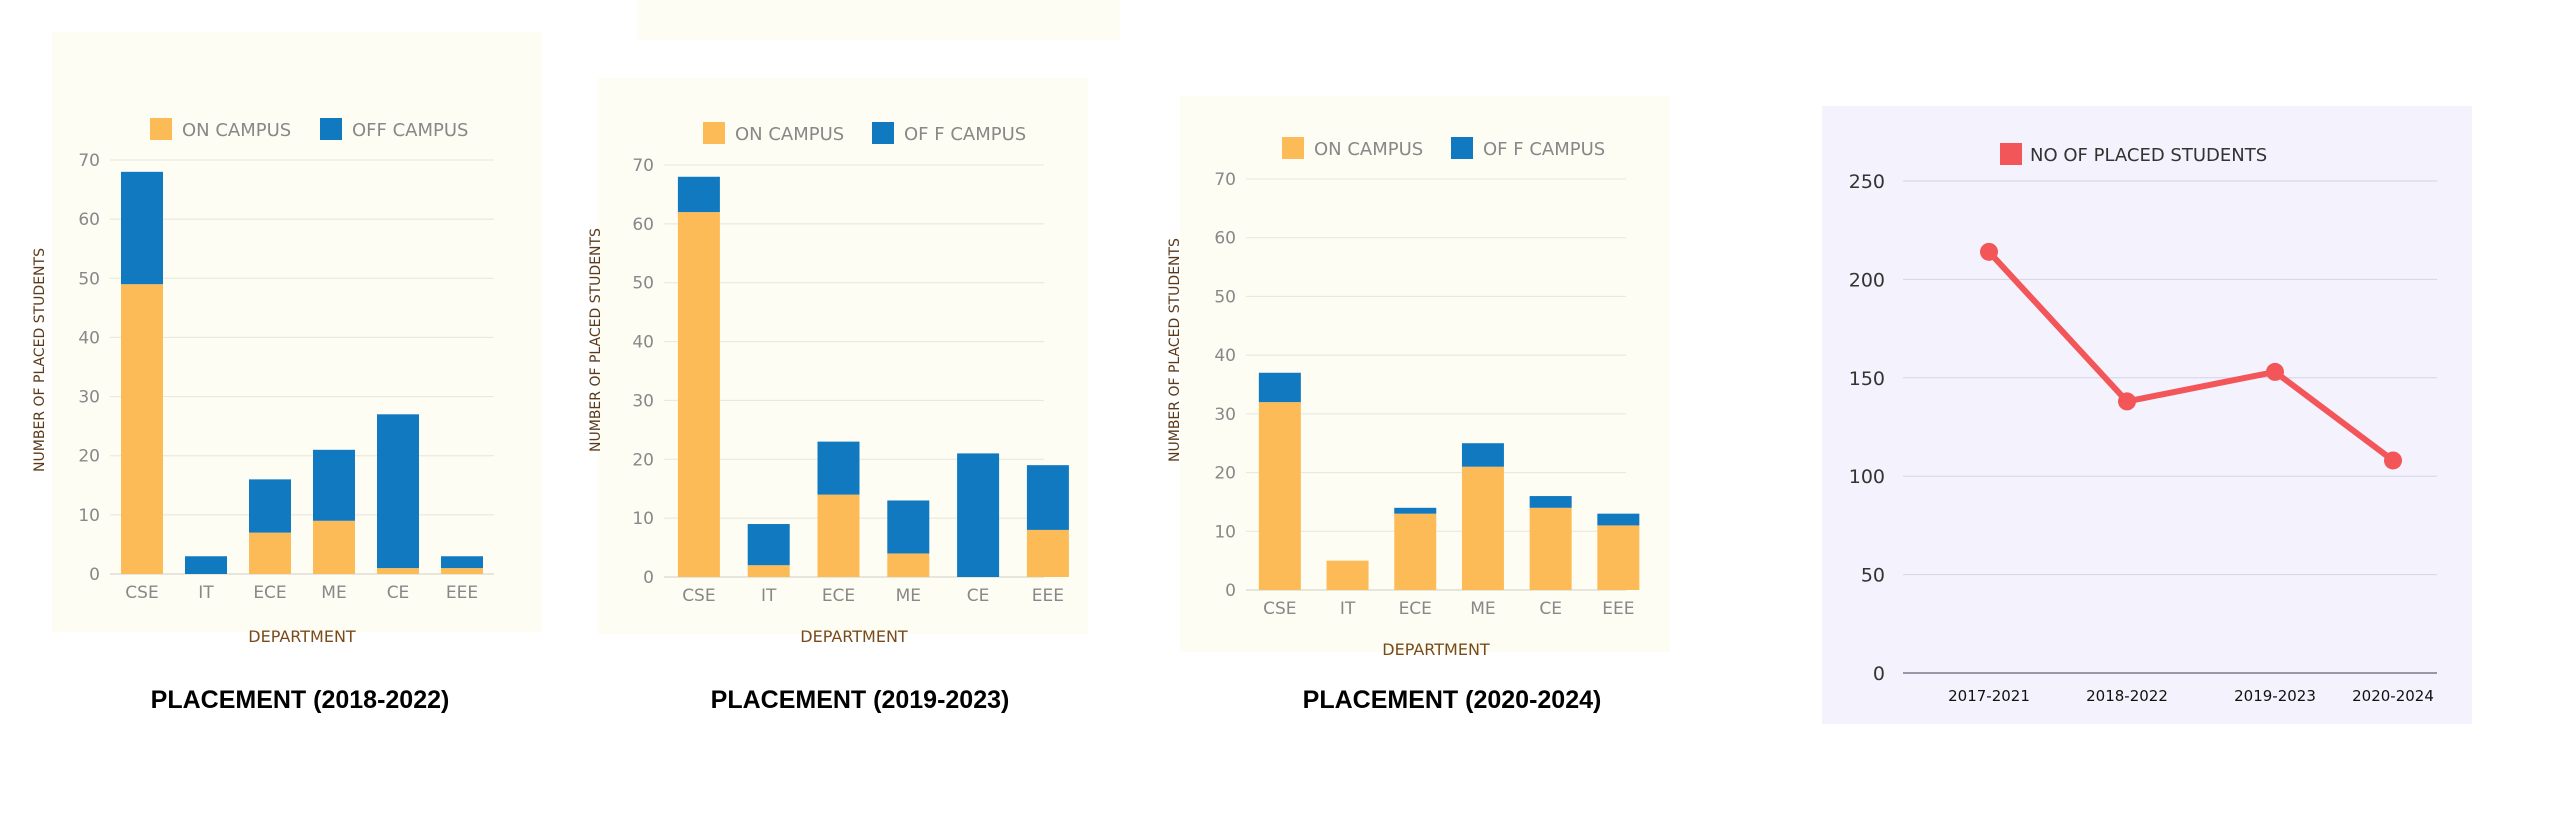 Image resolution: width=2560 pixels, height=825 pixels. I want to click on y-tick-label: 100, so click(1867, 477).